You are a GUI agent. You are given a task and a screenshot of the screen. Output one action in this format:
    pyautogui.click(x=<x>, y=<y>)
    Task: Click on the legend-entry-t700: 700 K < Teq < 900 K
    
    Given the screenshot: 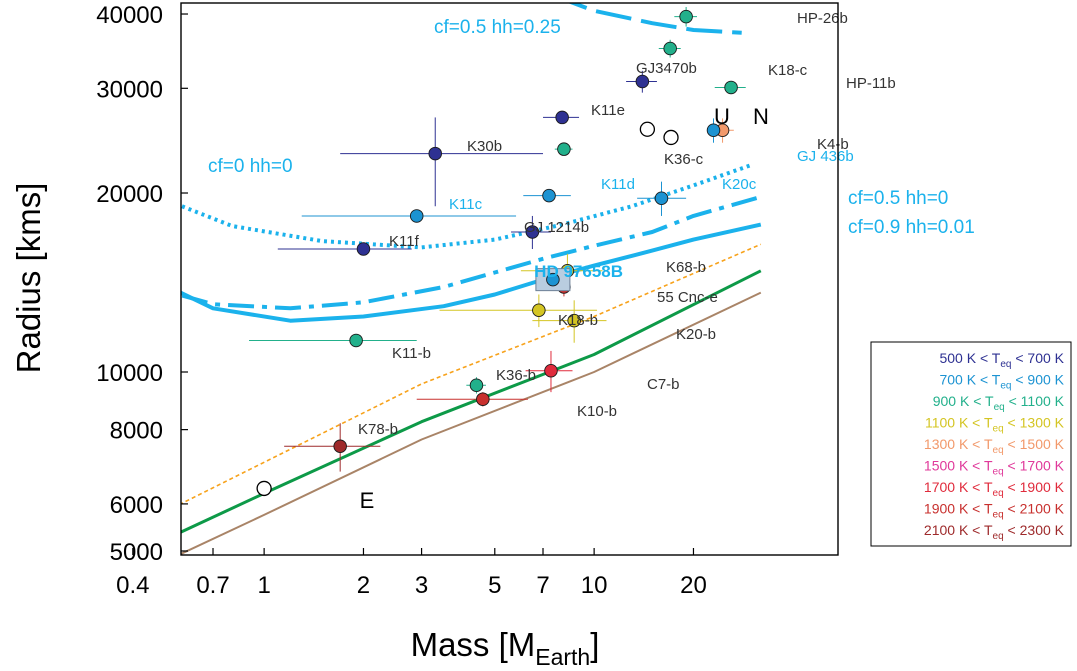 What is the action you would take?
    pyautogui.click(x=1001, y=382)
    